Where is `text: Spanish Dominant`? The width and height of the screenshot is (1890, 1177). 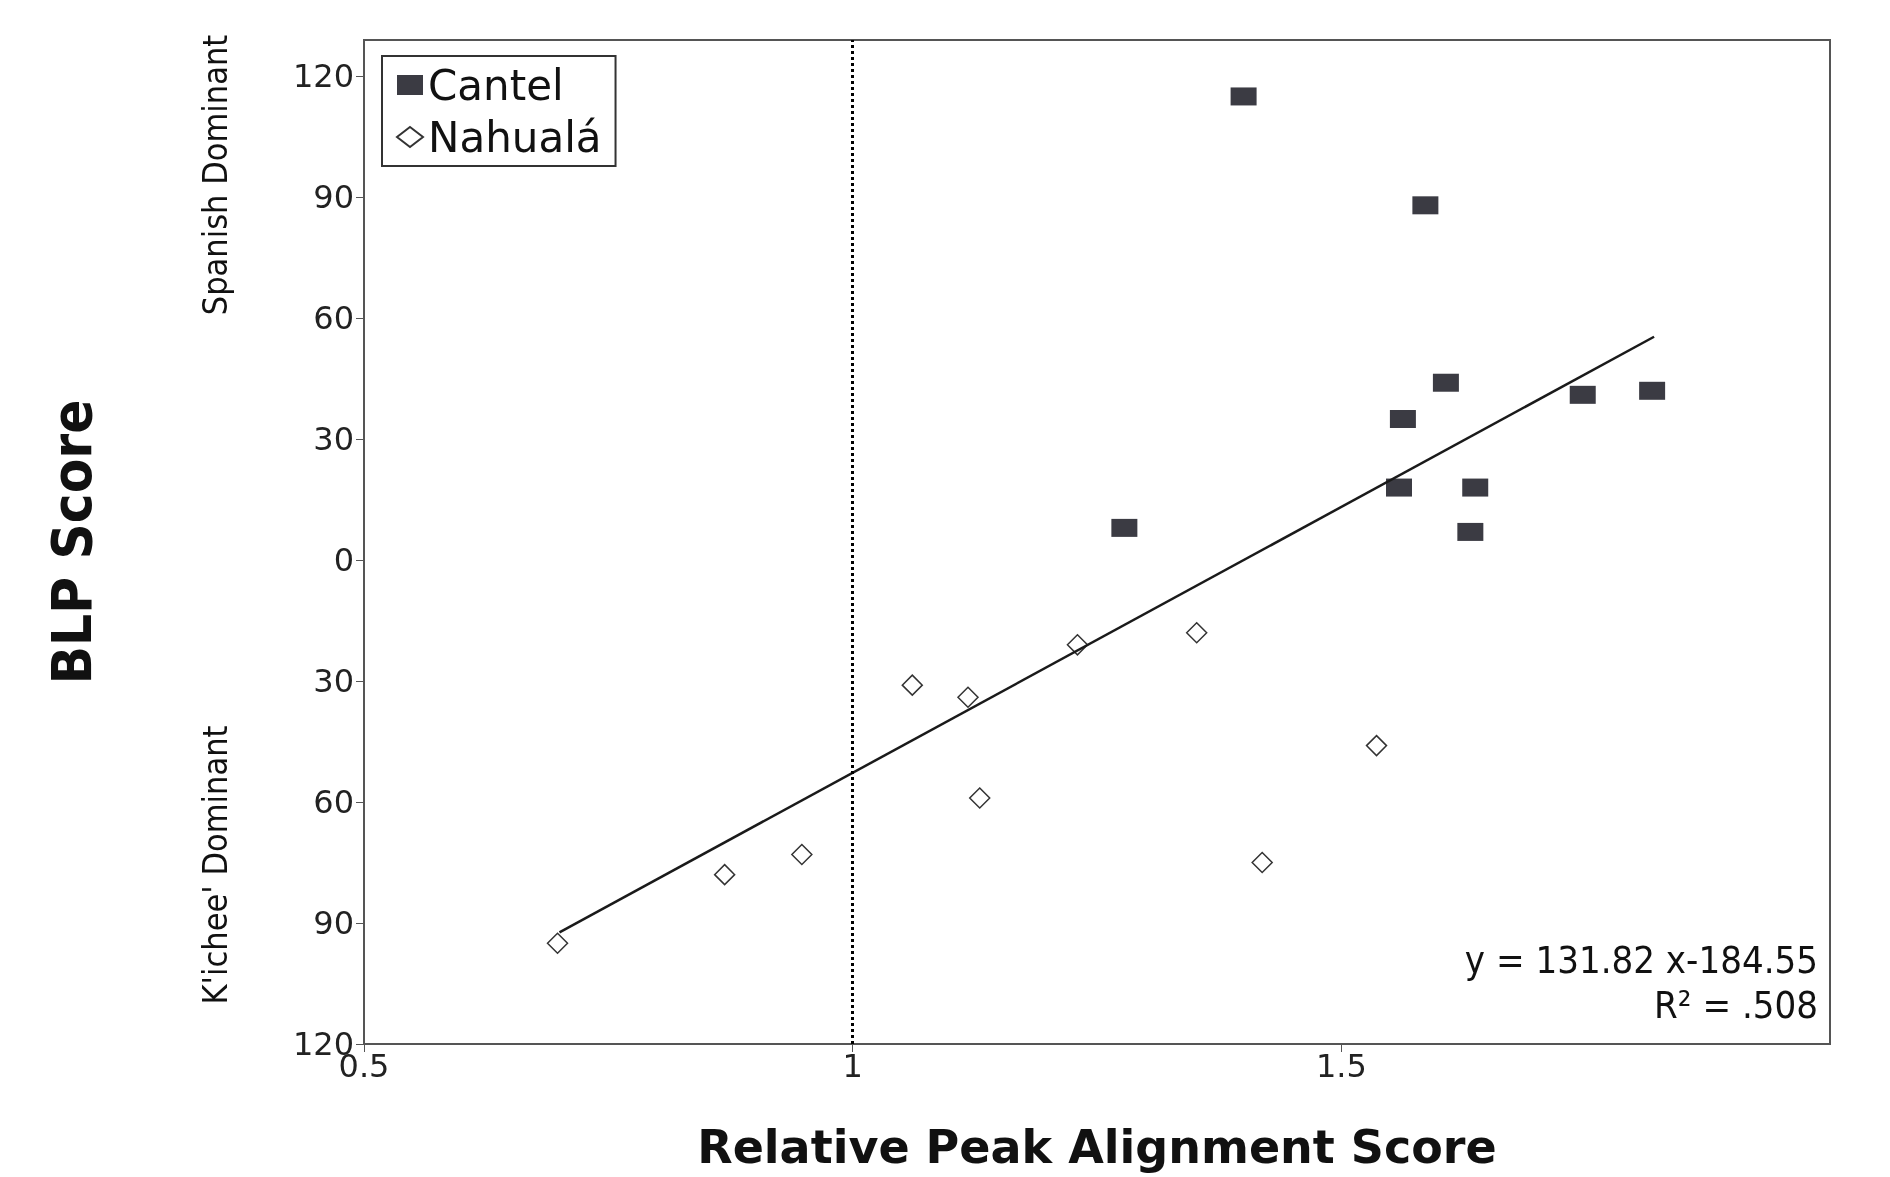 text: Spanish Dominant is located at coordinates (215, 175).